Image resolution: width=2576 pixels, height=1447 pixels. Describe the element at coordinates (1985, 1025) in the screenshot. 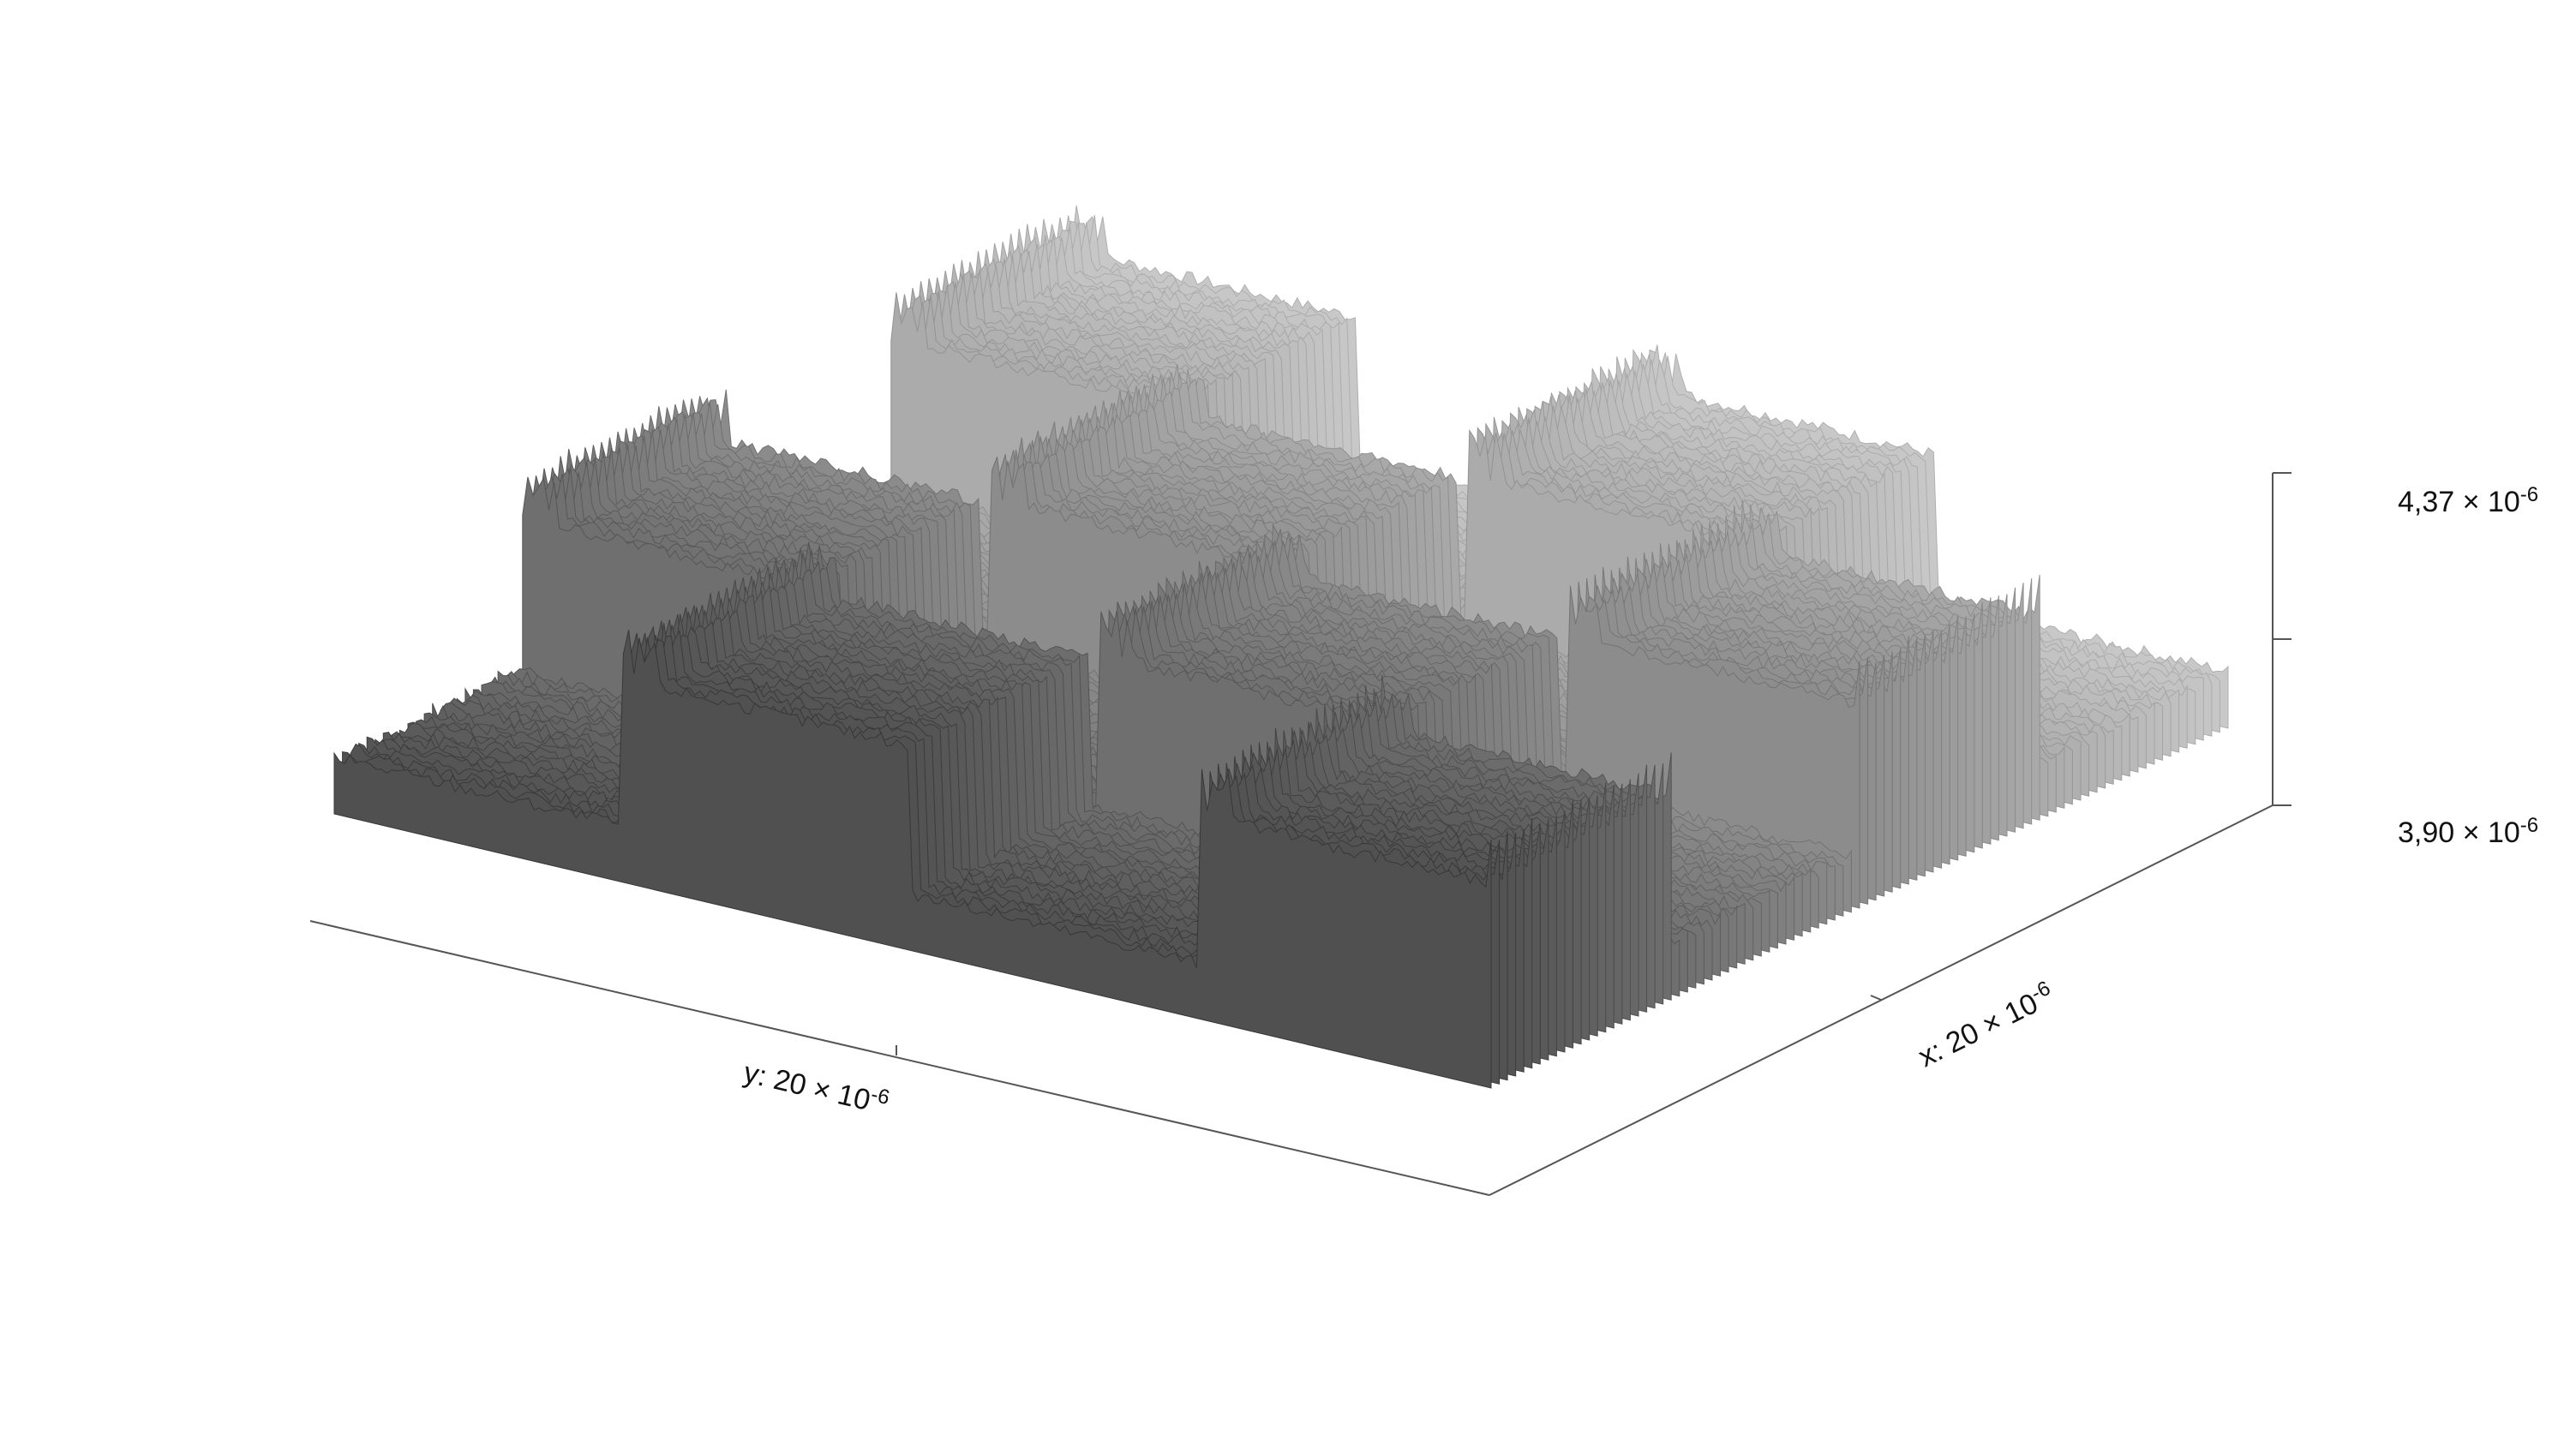

I see `x-axis-label: x: 20 × 10-6` at that location.